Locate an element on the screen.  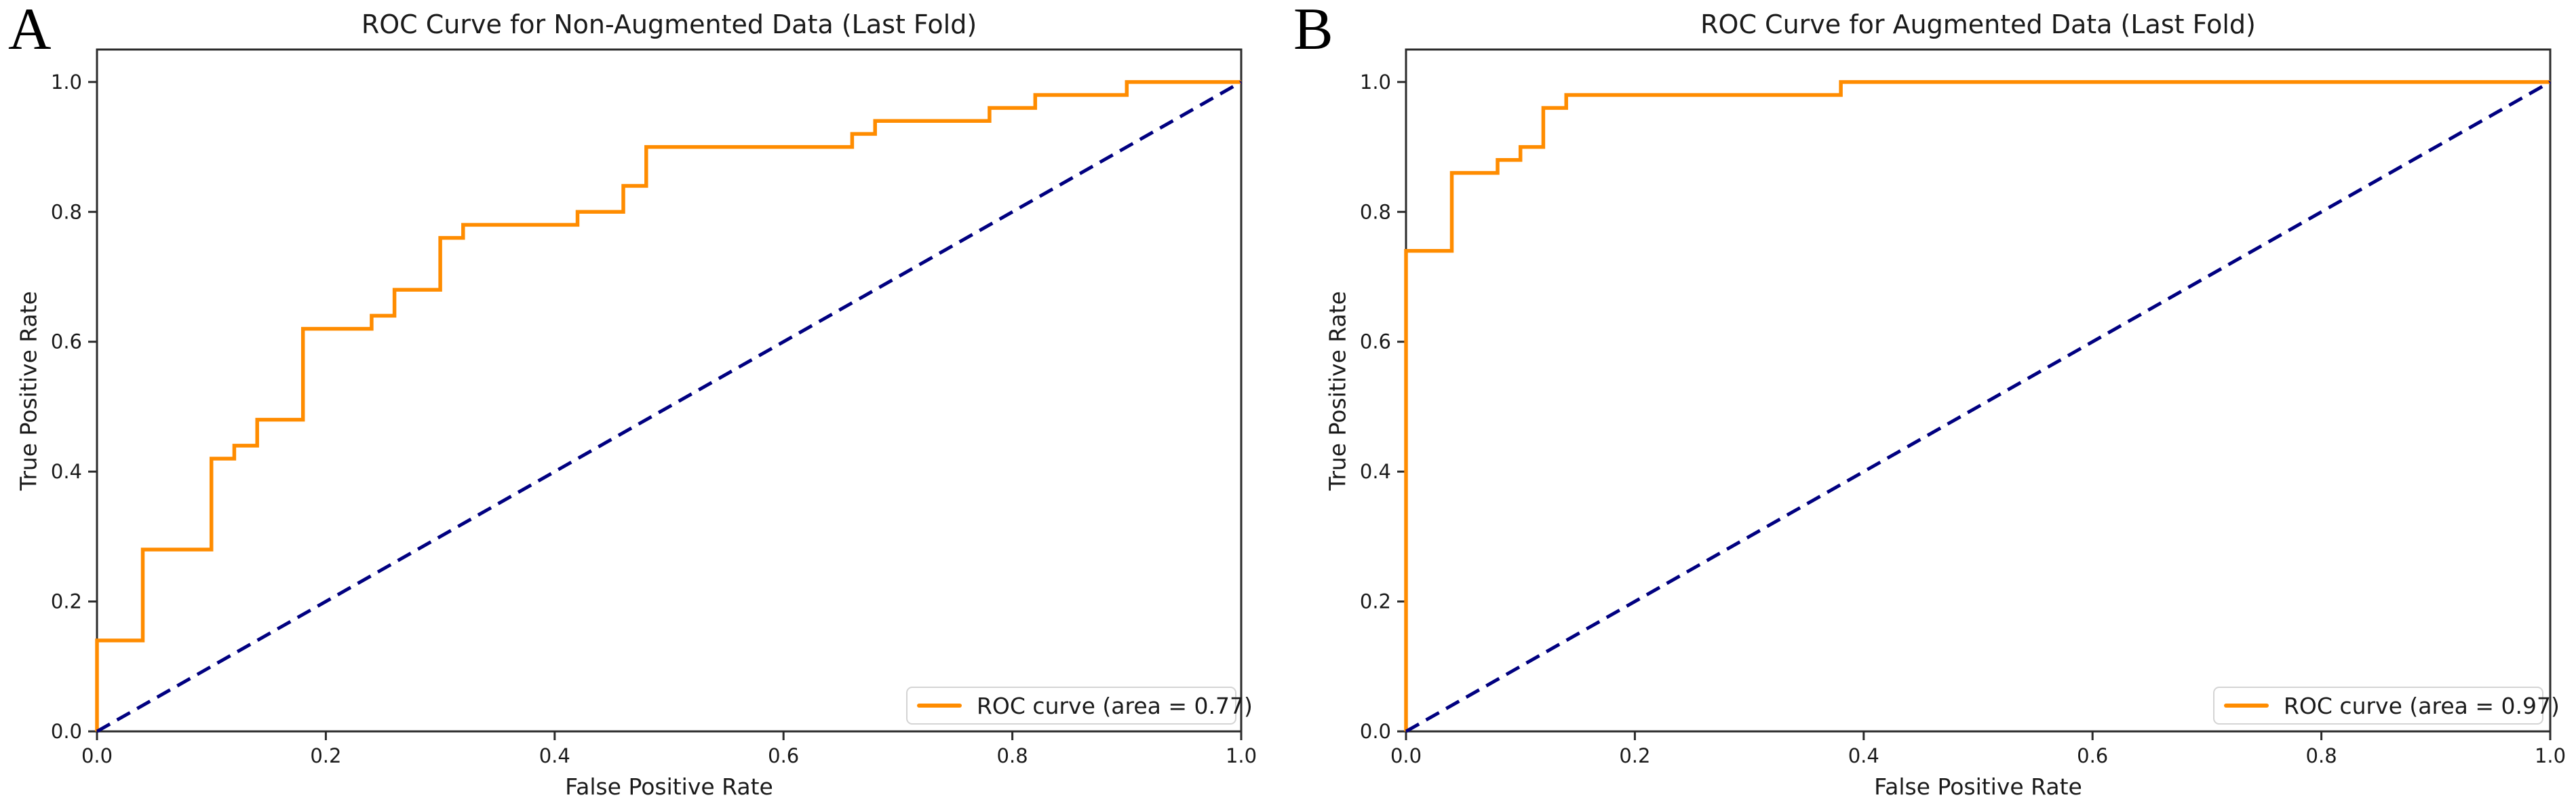
panel-letter-b: B is located at coordinates (1313, 31).